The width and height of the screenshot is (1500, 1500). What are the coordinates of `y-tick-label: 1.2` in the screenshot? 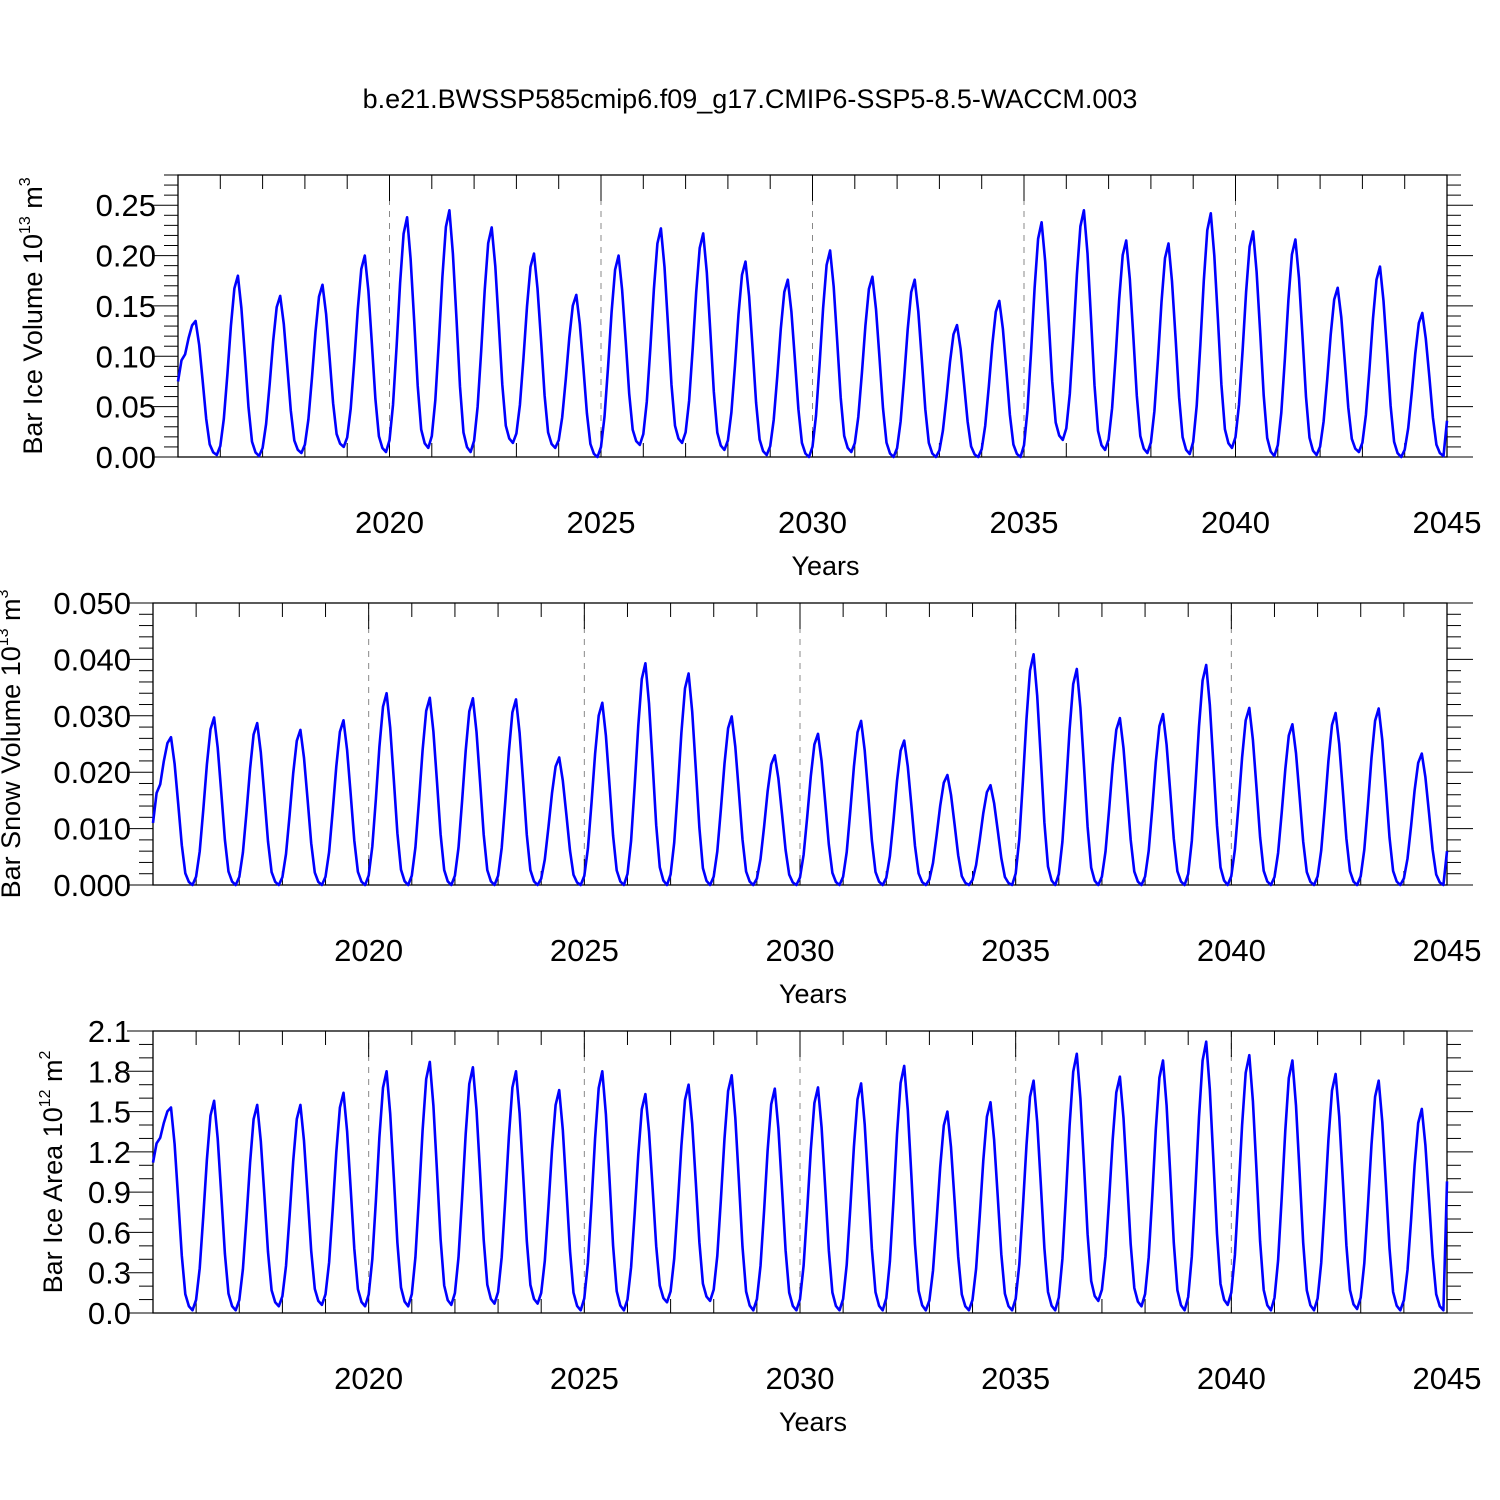 It's located at (109, 1152).